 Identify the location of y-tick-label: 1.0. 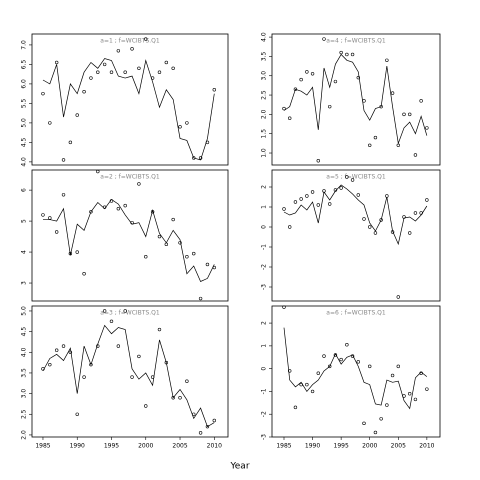
(264, 153).